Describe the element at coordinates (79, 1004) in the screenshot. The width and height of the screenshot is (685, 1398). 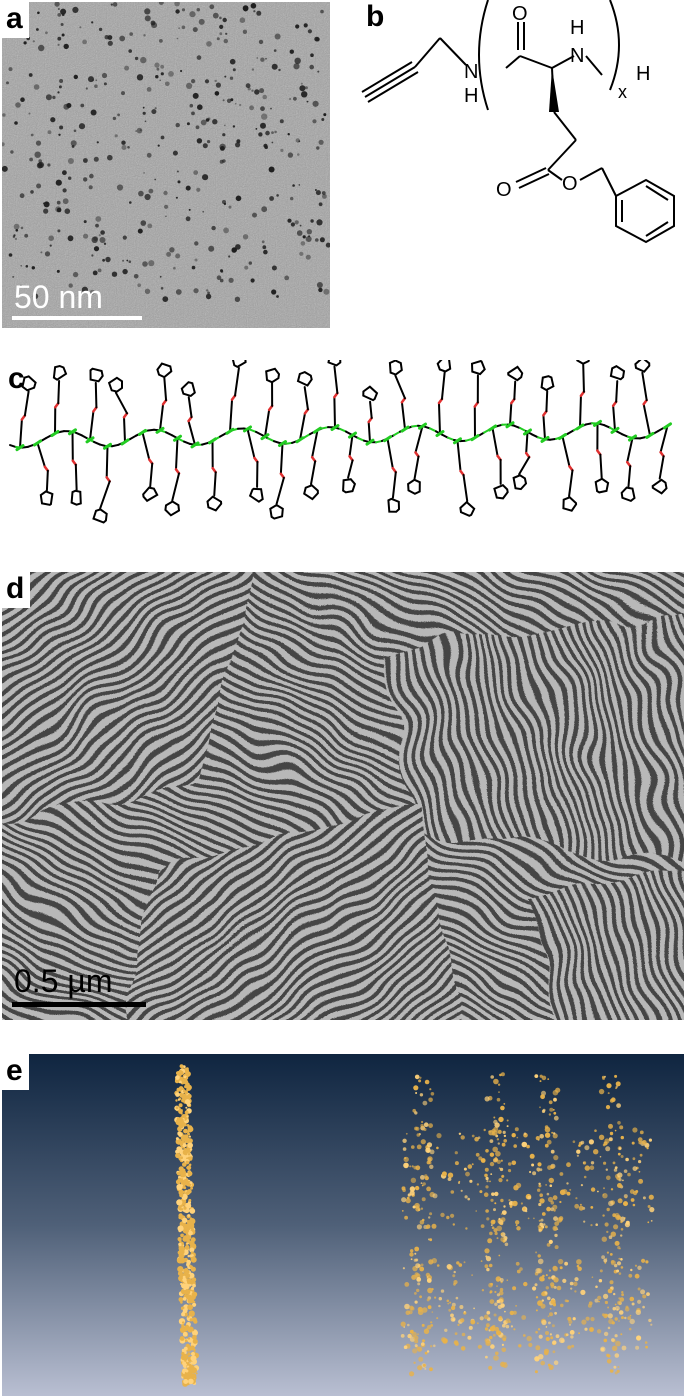
I see `scale-bar-d-line` at that location.